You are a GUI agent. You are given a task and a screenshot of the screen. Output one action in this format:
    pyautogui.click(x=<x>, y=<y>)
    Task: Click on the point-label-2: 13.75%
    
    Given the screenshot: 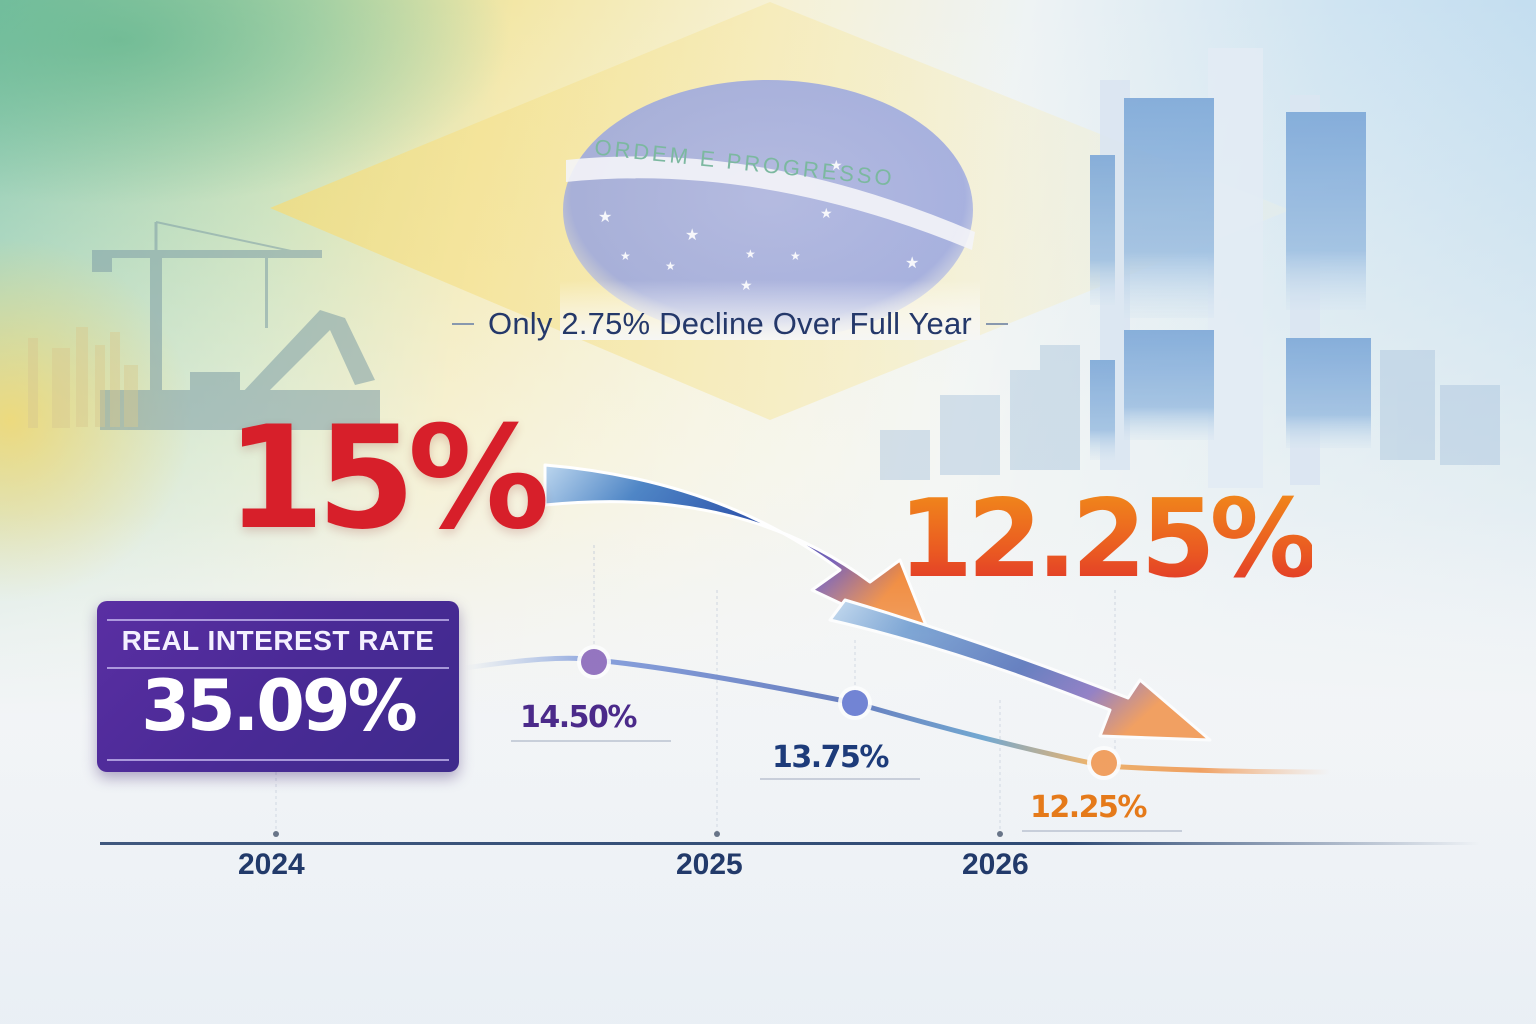 What is the action you would take?
    pyautogui.click(x=830, y=757)
    